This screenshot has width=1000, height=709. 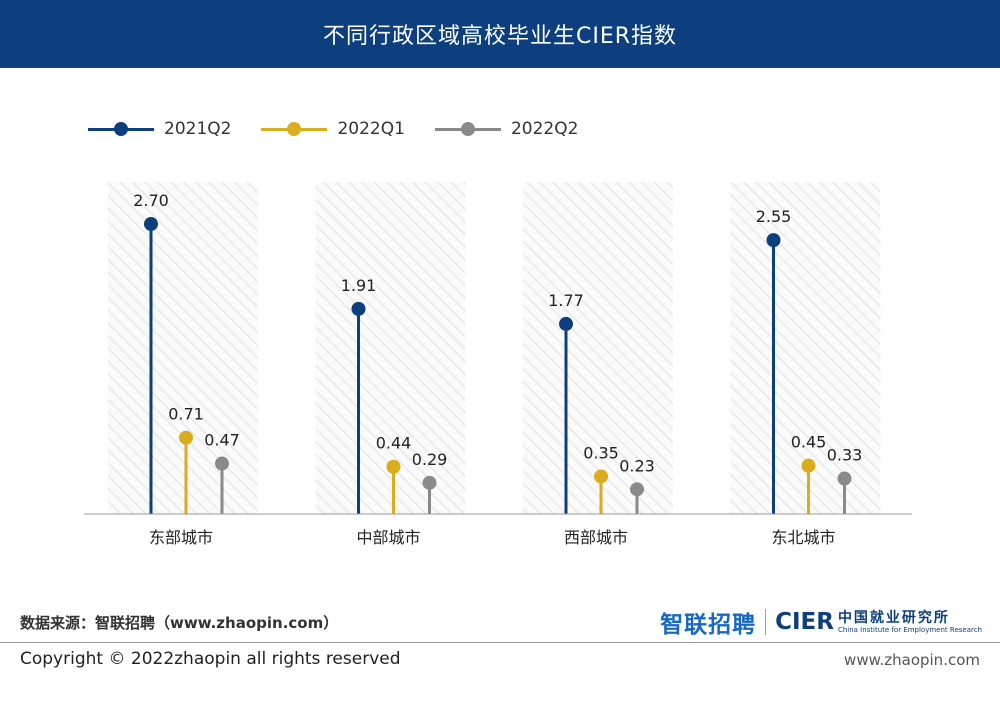 I want to click on x-tick-label: 东北城市, so click(x=803, y=537).